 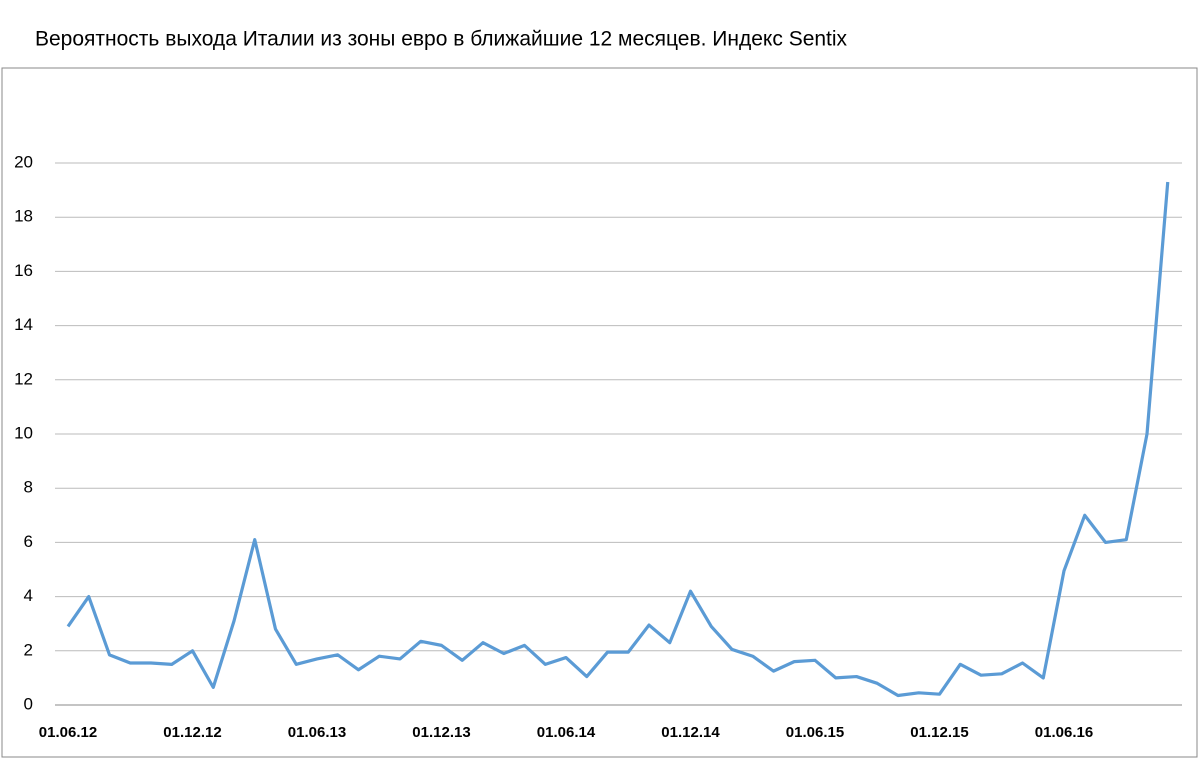 What do you see at coordinates (939, 732) in the screenshot?
I see `x-tick-label: 01.12.15` at bounding box center [939, 732].